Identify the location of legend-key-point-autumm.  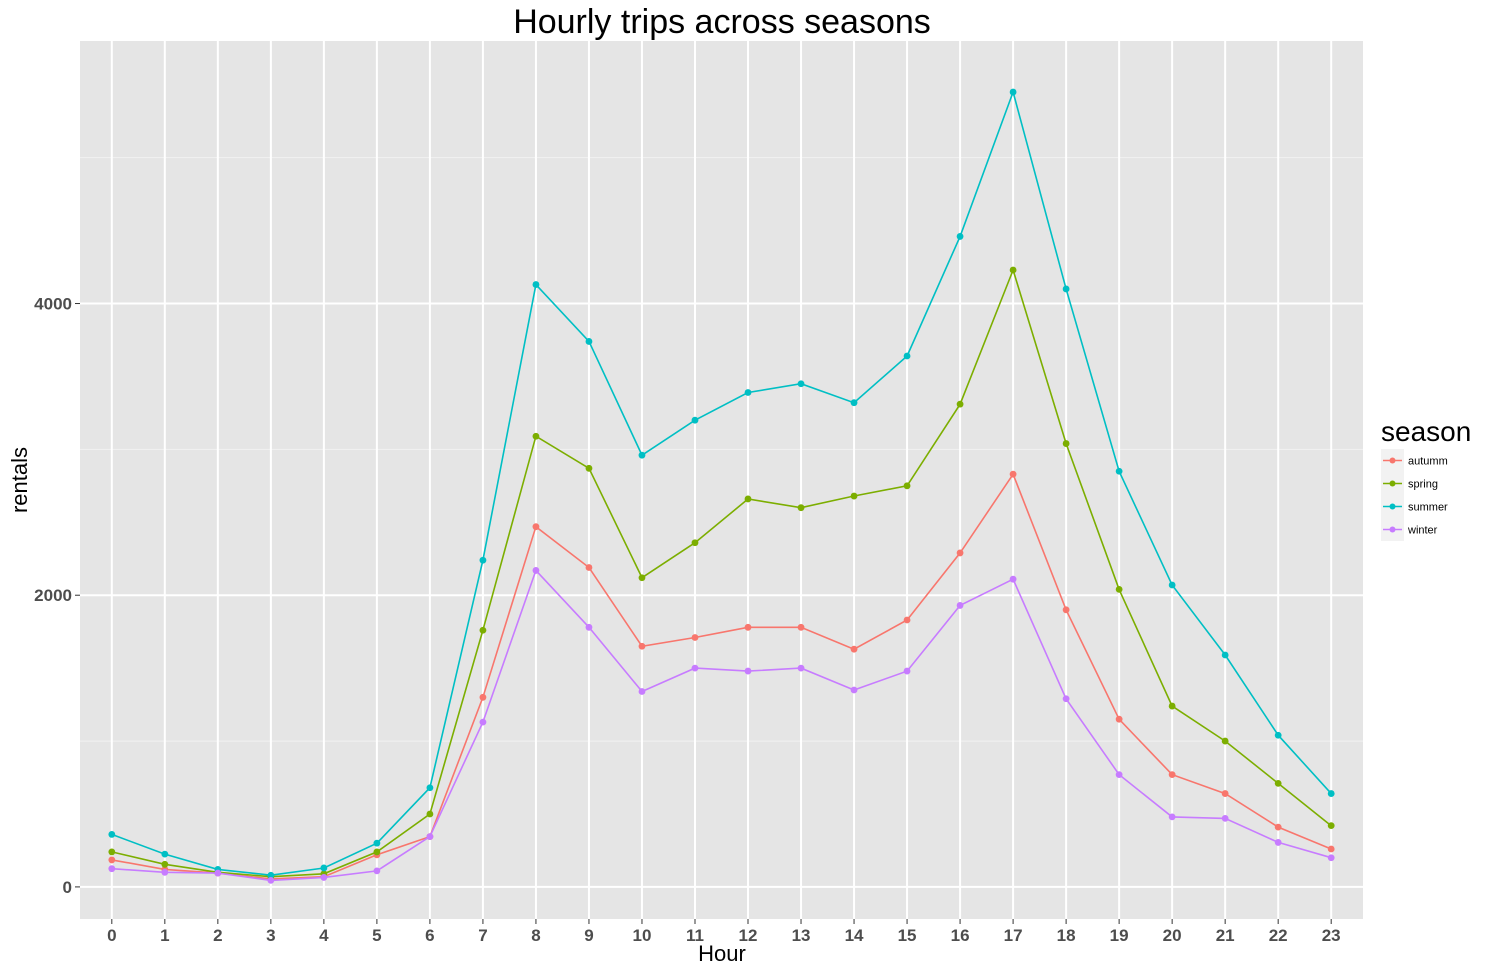
(1392, 460).